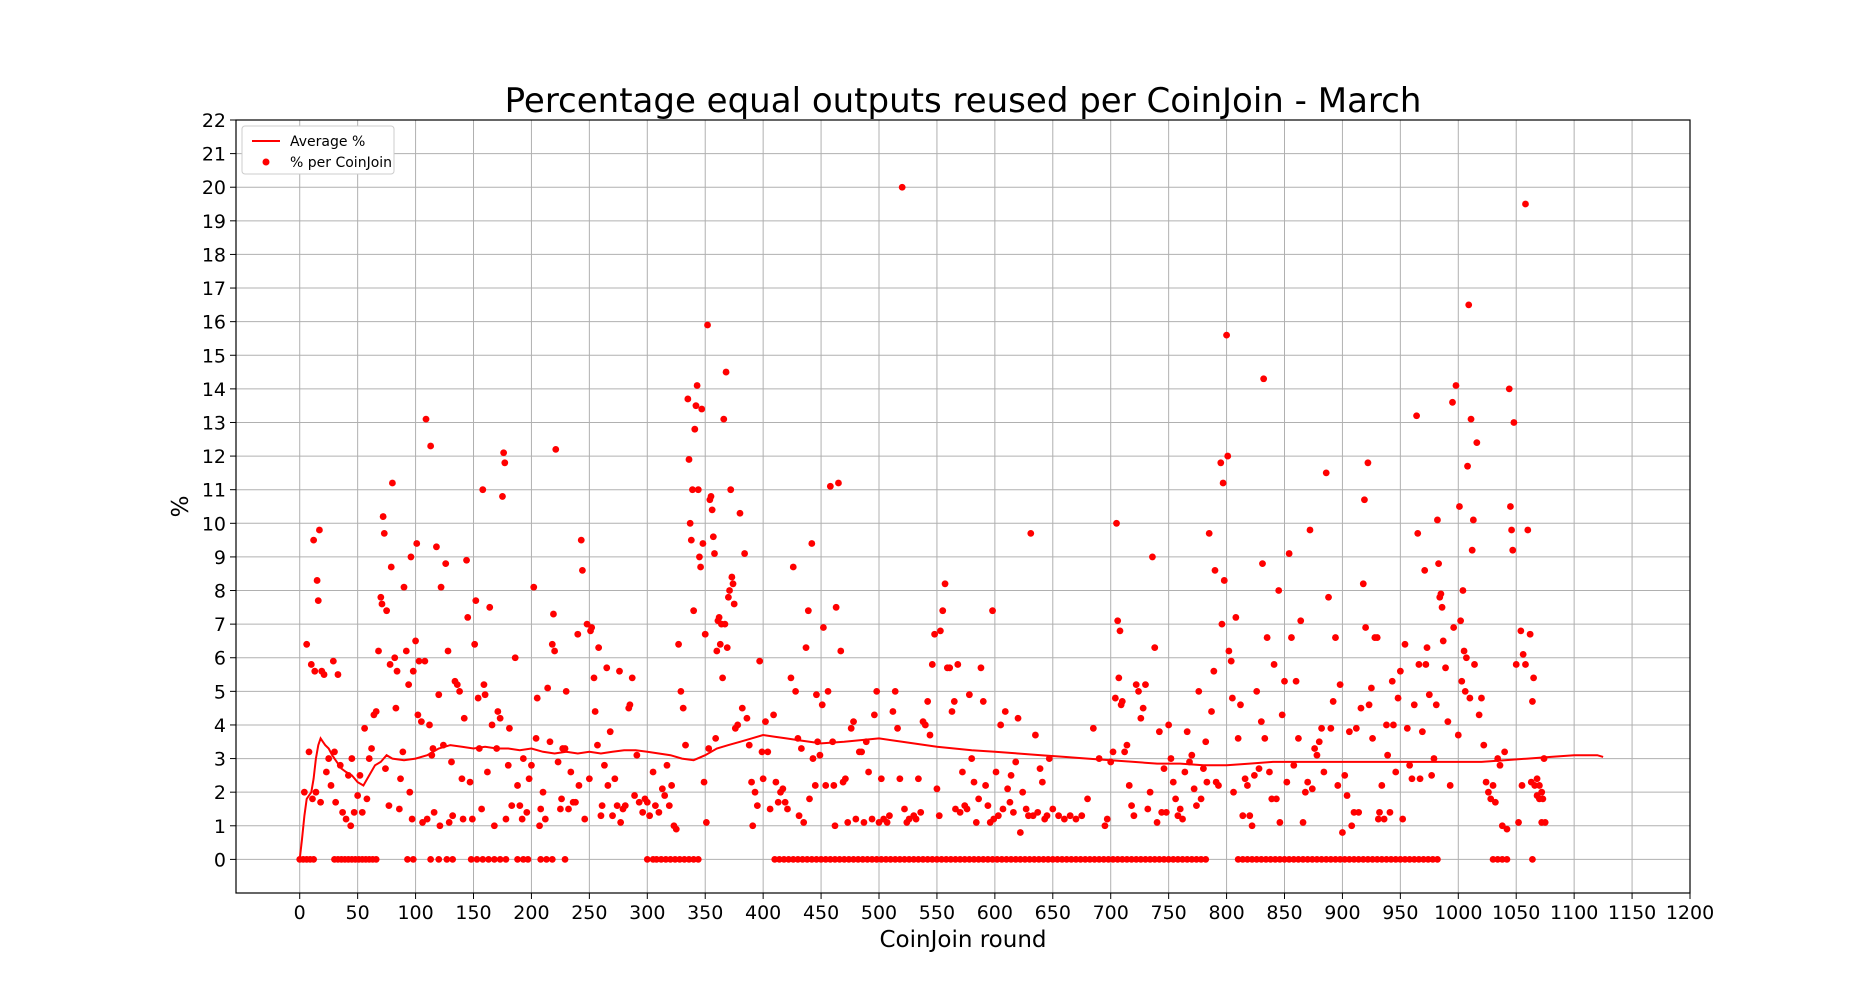 This screenshot has width=1853, height=991. Describe the element at coordinates (1169, 913) in the screenshot. I see `x-tick-label: 750` at that location.